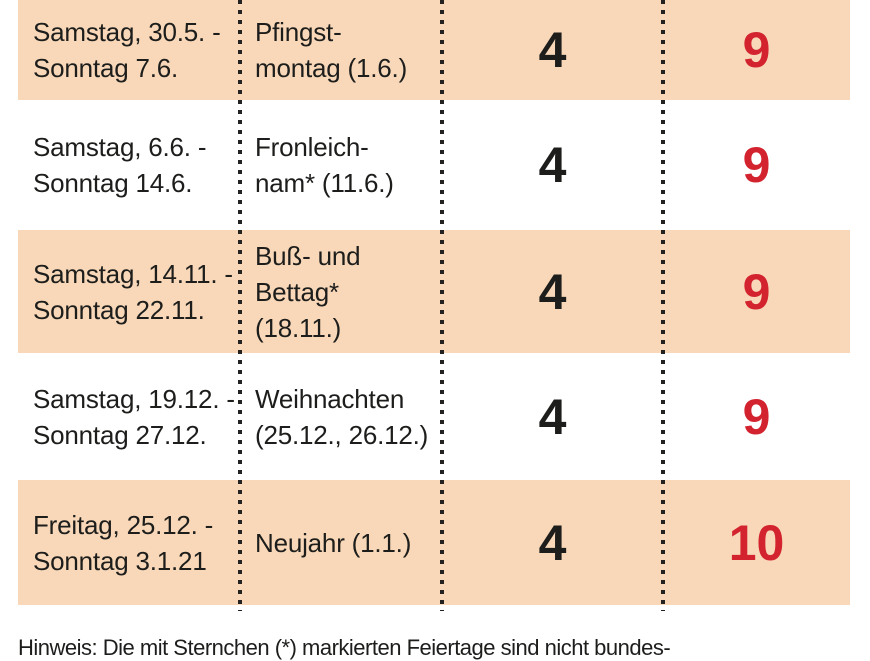 The width and height of the screenshot is (870, 661). What do you see at coordinates (127, 50) in the screenshot?
I see `period-cell: Samstag, 30.5. - Sonntag 7.6.` at bounding box center [127, 50].